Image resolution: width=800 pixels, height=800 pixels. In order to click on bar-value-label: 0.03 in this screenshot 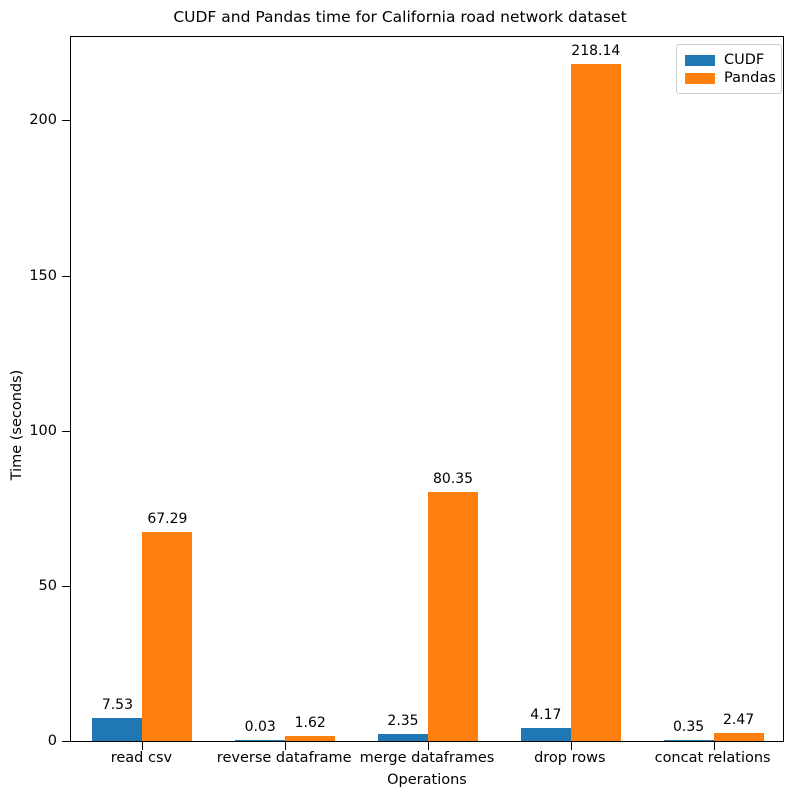, I will do `click(260, 727)`.